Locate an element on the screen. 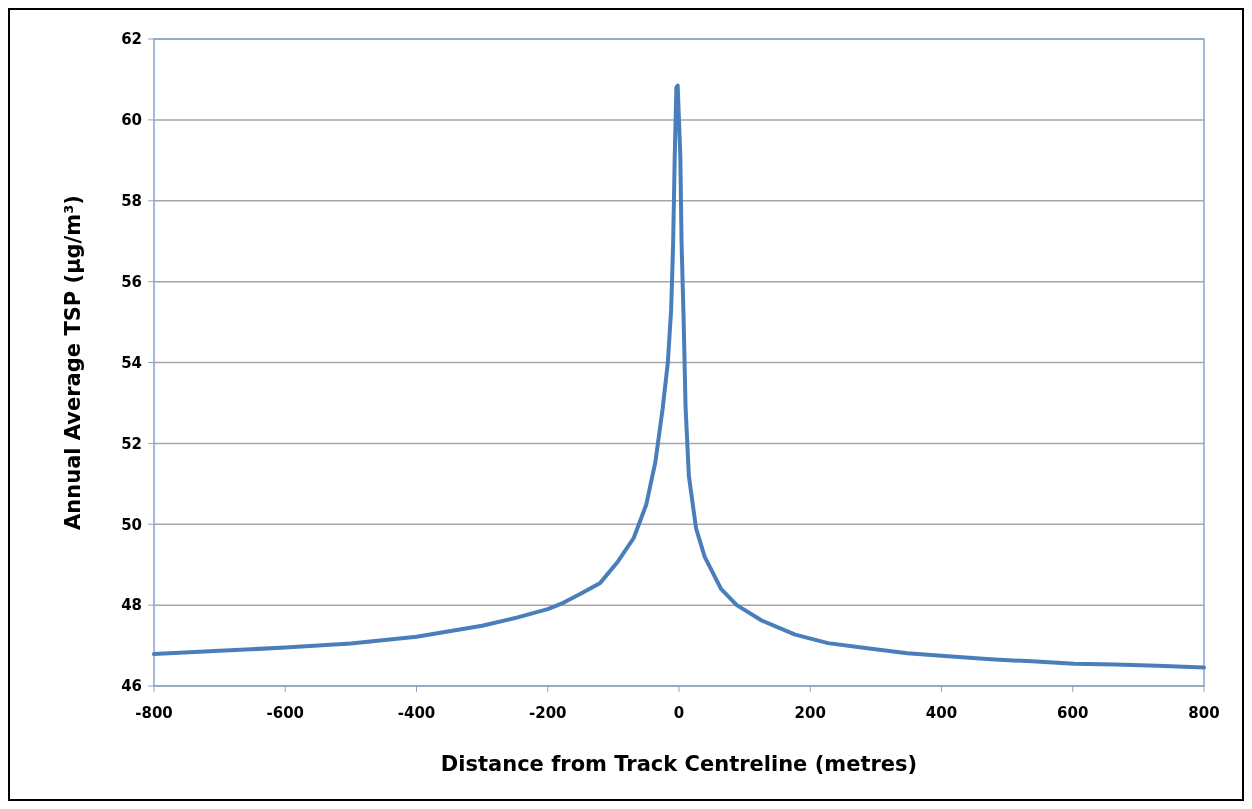  y-tick-label: 48 is located at coordinates (131, 605).